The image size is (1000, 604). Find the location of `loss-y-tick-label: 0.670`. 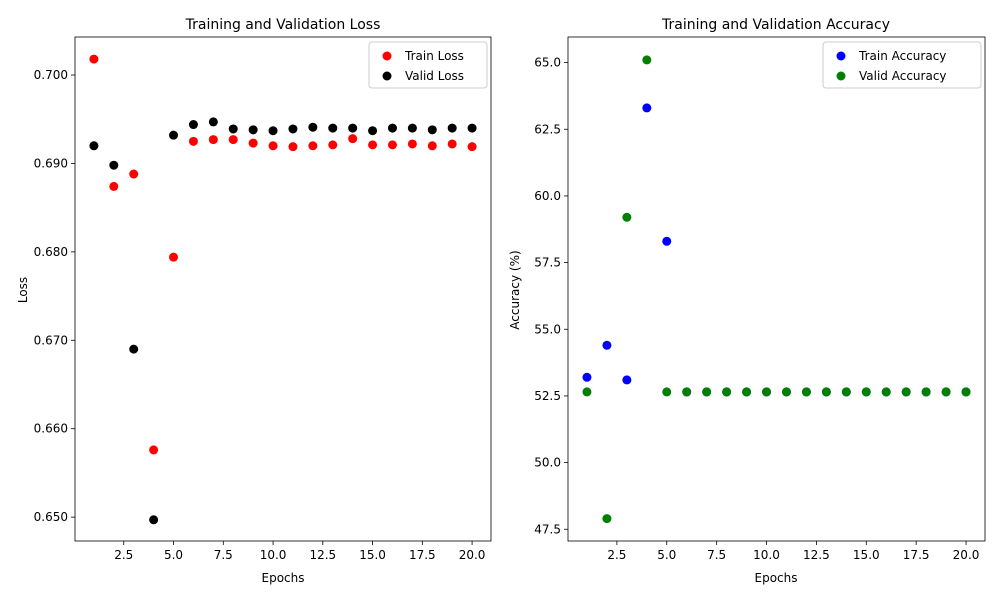

loss-y-tick-label: 0.670 is located at coordinates (51, 340).